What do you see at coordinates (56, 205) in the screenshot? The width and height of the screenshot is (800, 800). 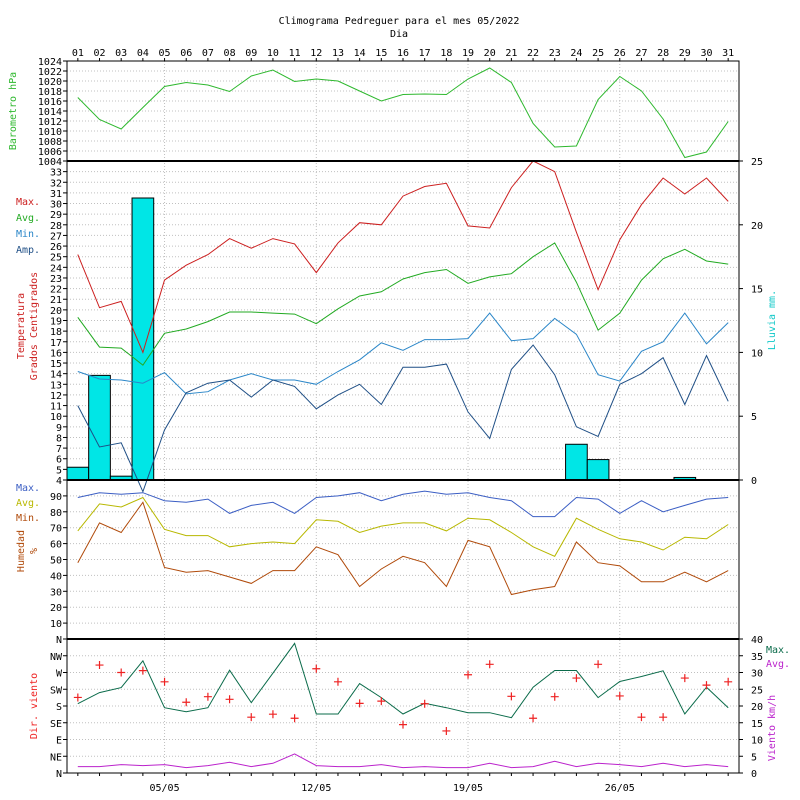 I see `temperature-tick-label: 30` at bounding box center [56, 205].